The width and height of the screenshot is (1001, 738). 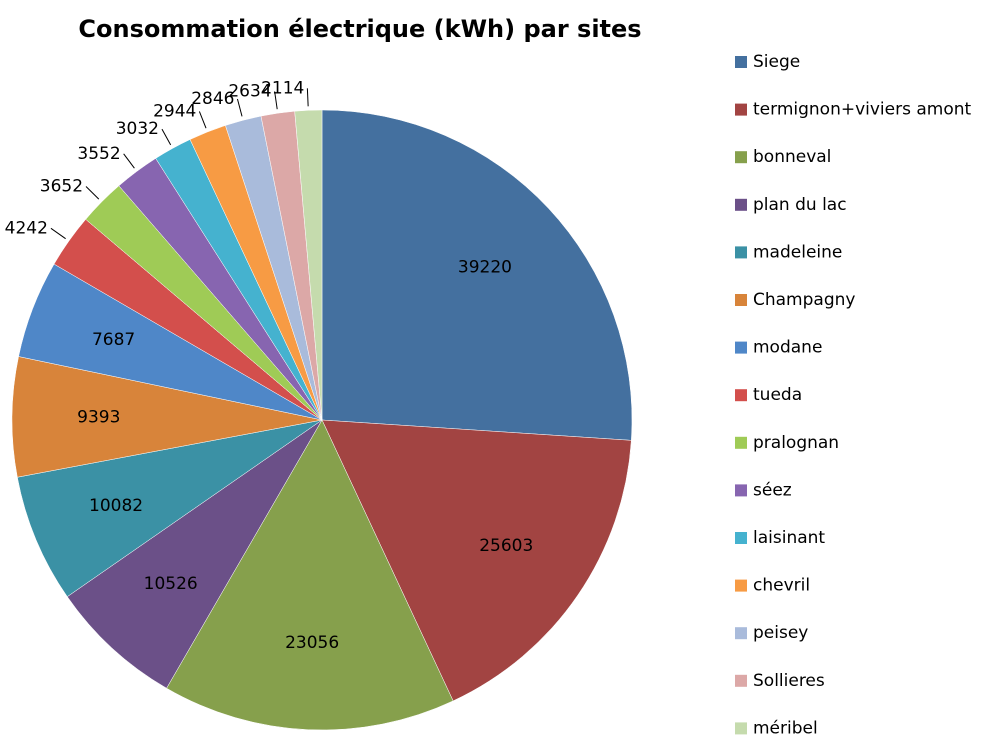 I want to click on legend-label: Siege, so click(x=776, y=62).